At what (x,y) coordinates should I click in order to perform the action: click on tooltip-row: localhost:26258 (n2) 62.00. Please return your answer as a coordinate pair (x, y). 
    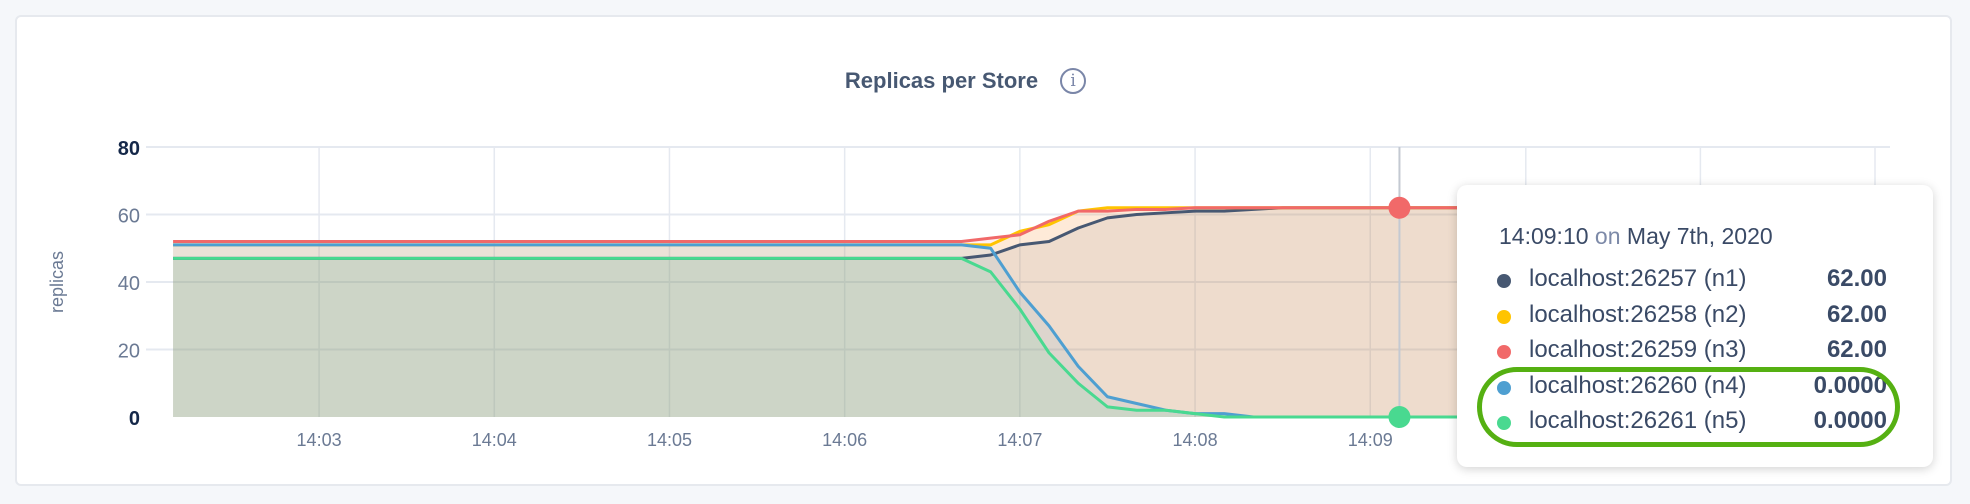
    Looking at the image, I should click on (1692, 316).